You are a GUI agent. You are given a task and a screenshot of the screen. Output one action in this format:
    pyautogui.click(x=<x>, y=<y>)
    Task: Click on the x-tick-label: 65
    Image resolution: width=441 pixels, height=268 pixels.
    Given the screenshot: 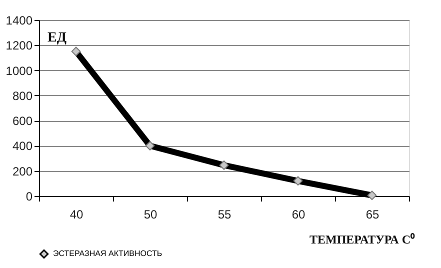 What is the action you would take?
    pyautogui.click(x=373, y=215)
    